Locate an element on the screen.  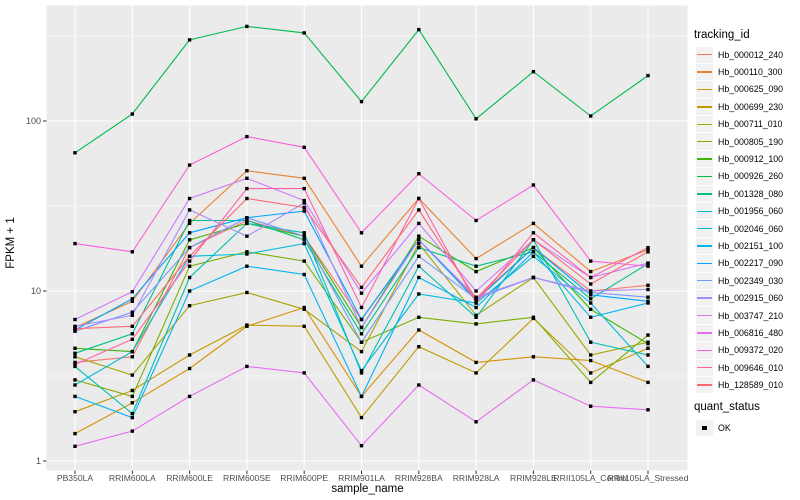
legend-item-Hb_002349_030: Hb_002349_030 is located at coordinates (739, 280).